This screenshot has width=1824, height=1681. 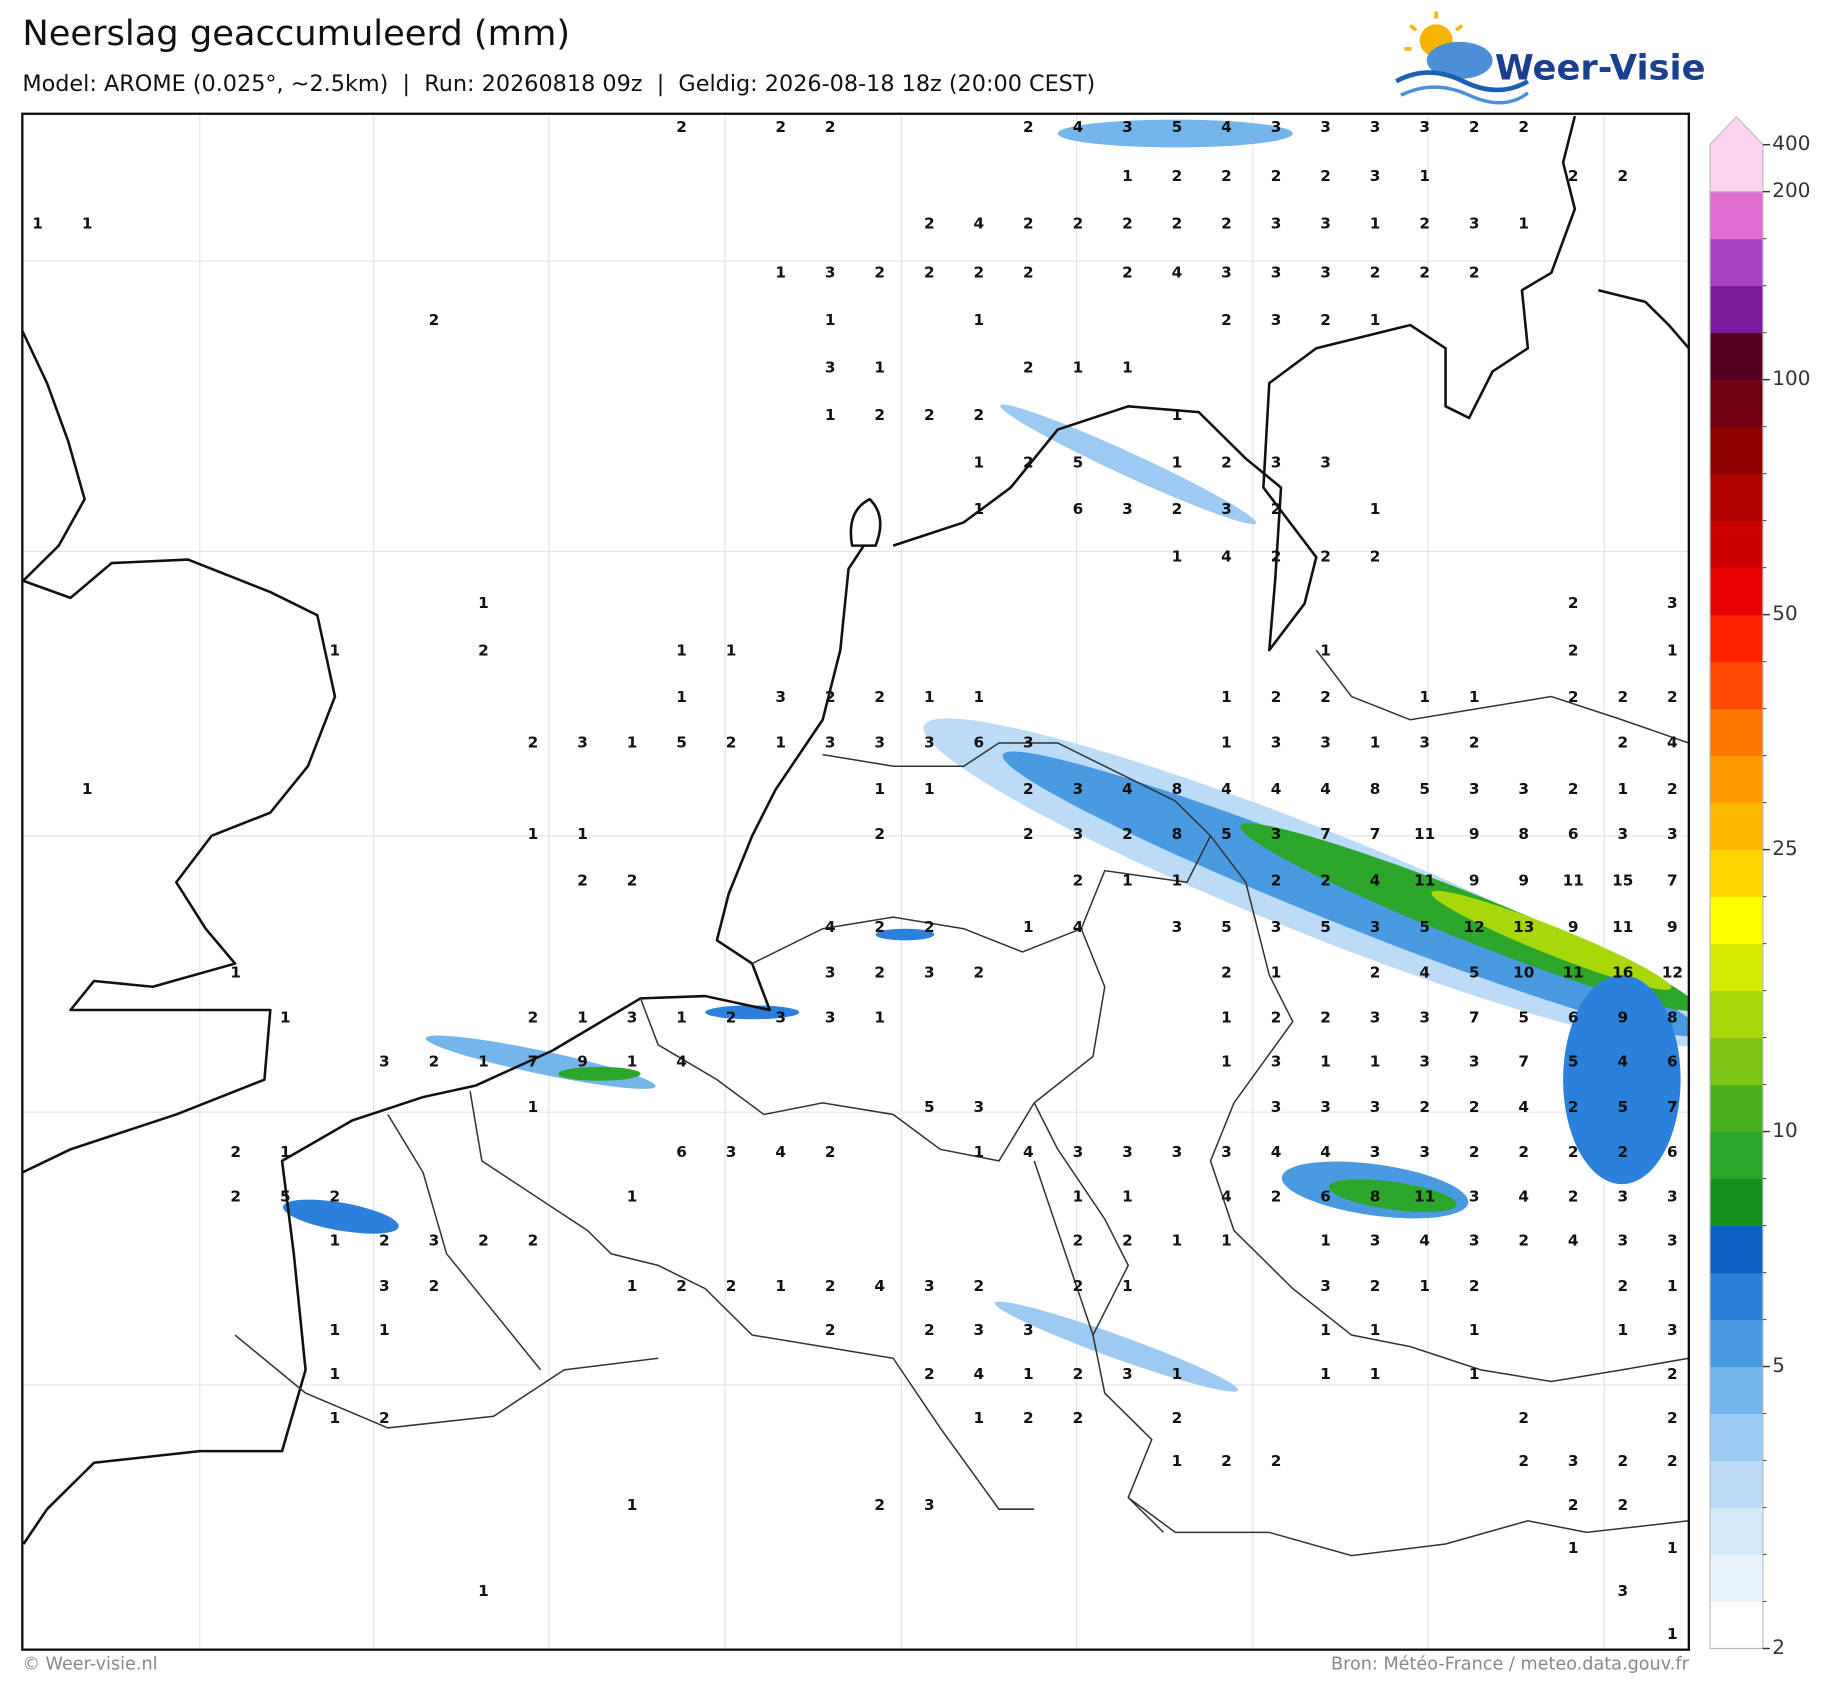 I want to click on colorbar-tick-label: 5, so click(x=1778, y=1365).